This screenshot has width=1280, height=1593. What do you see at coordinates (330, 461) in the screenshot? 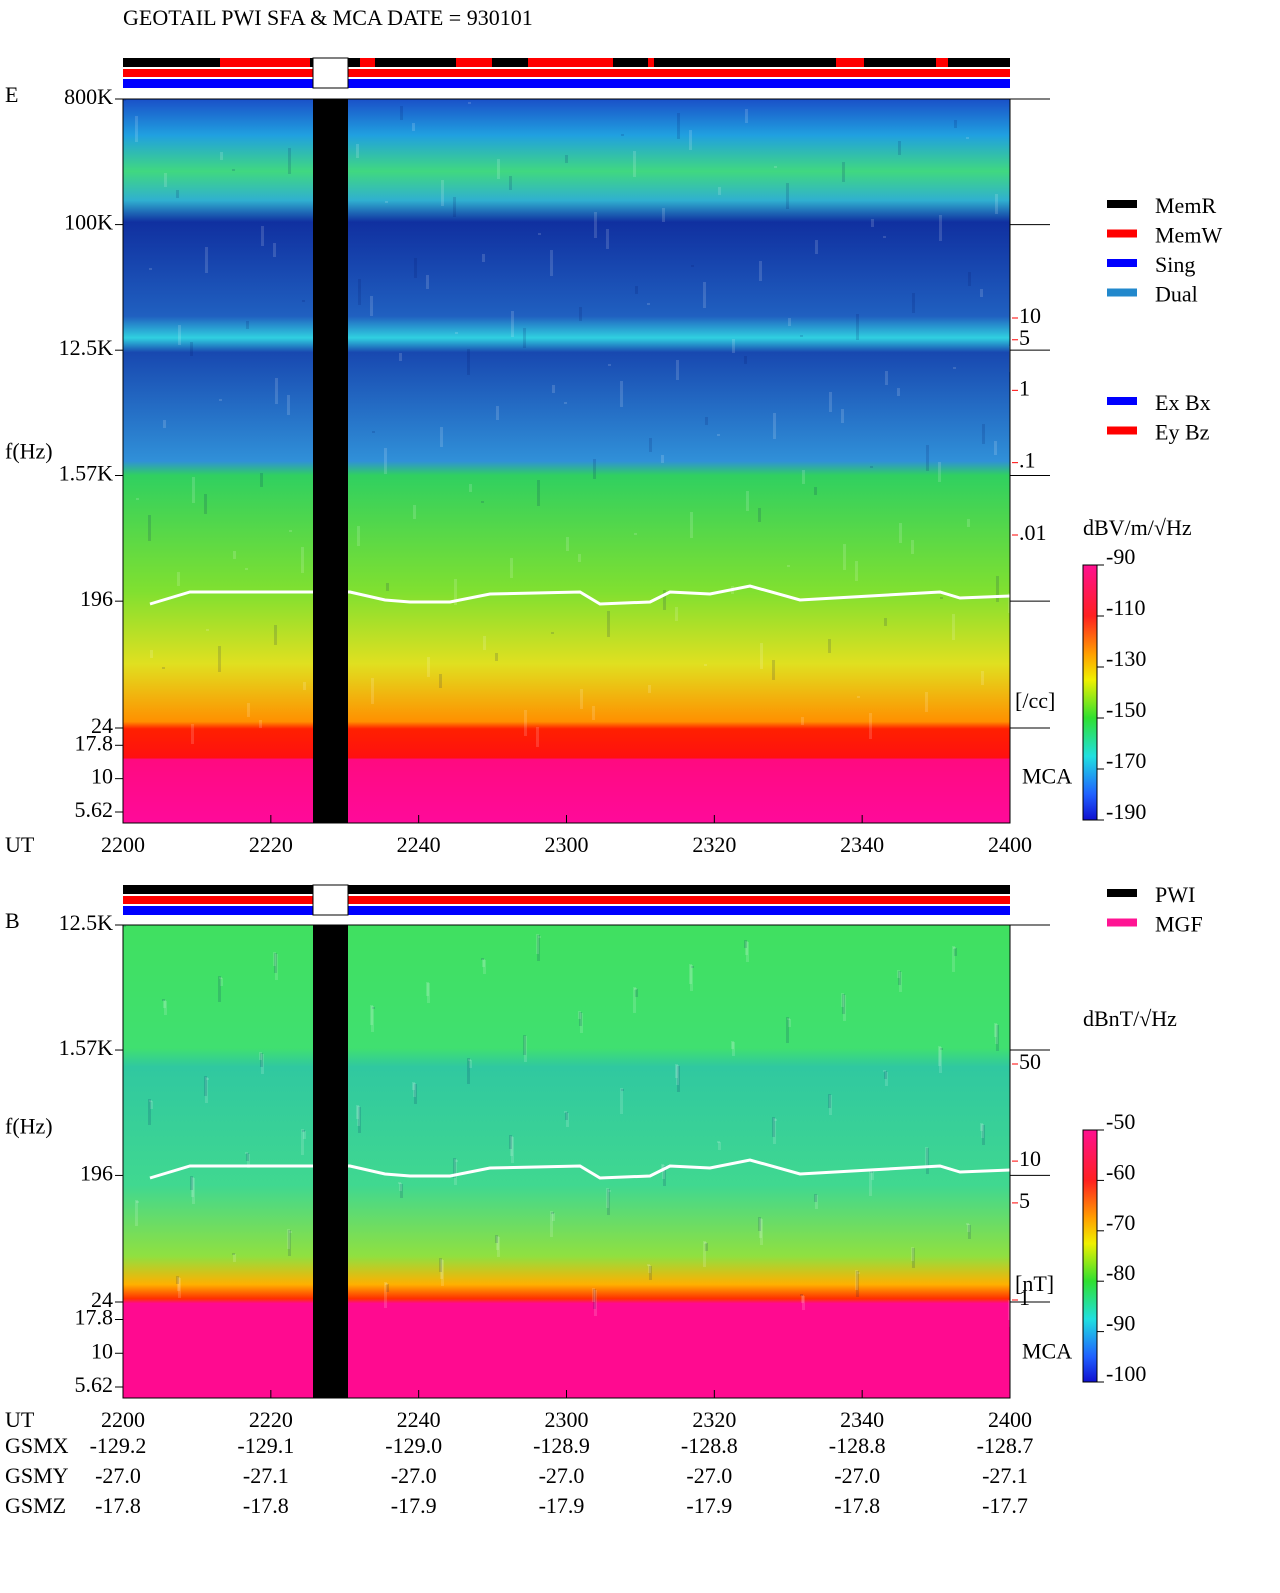
I see `data-gap` at bounding box center [330, 461].